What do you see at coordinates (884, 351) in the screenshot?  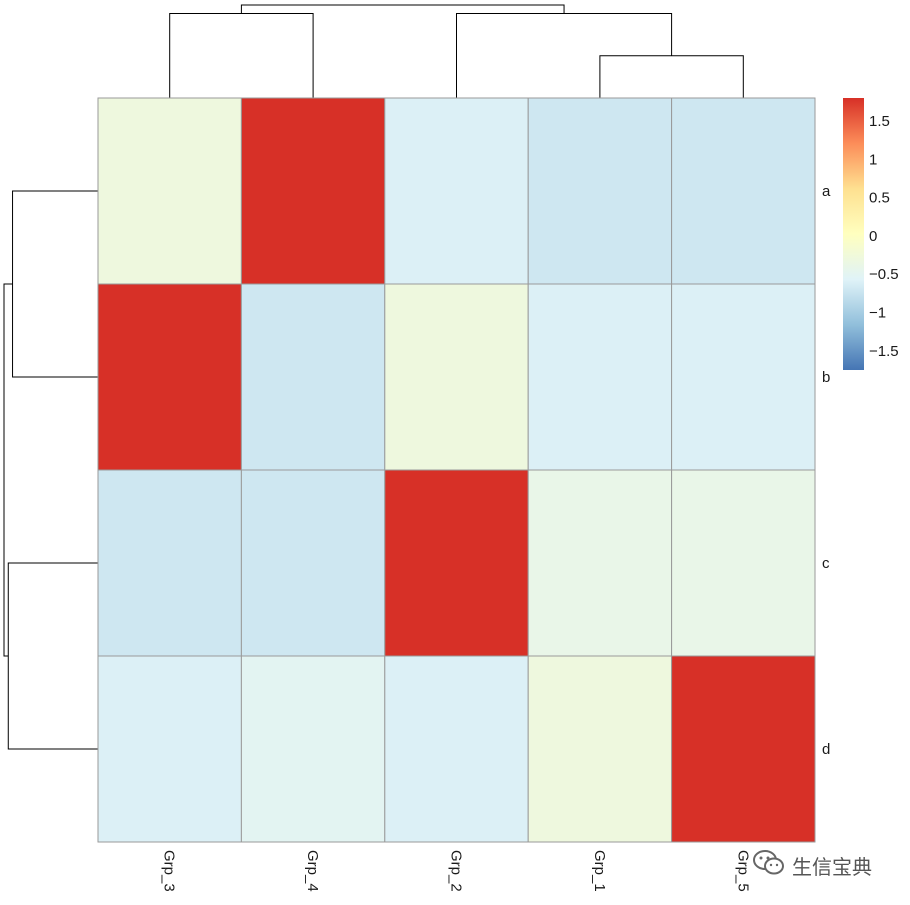 I see `legend-tick-label: −1.5` at bounding box center [884, 351].